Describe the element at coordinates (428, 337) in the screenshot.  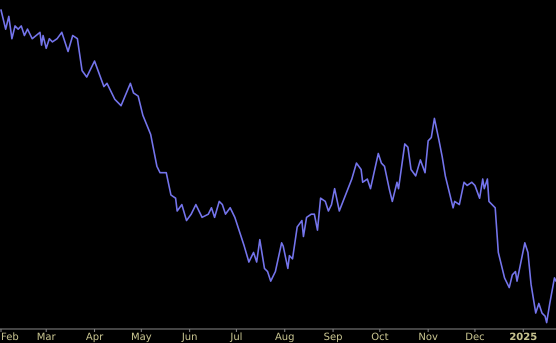
I see `x-tick-label: Nov` at that location.